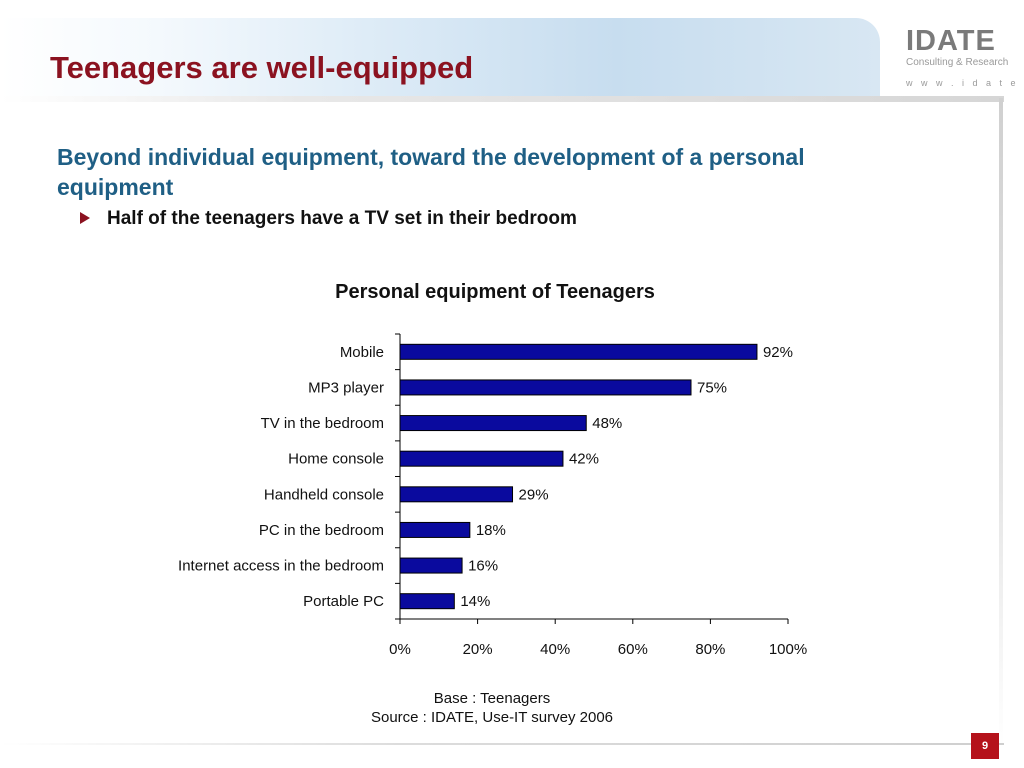 This screenshot has height=768, width=1024. Describe the element at coordinates (584, 459) in the screenshot. I see `data-label: 42%` at that location.